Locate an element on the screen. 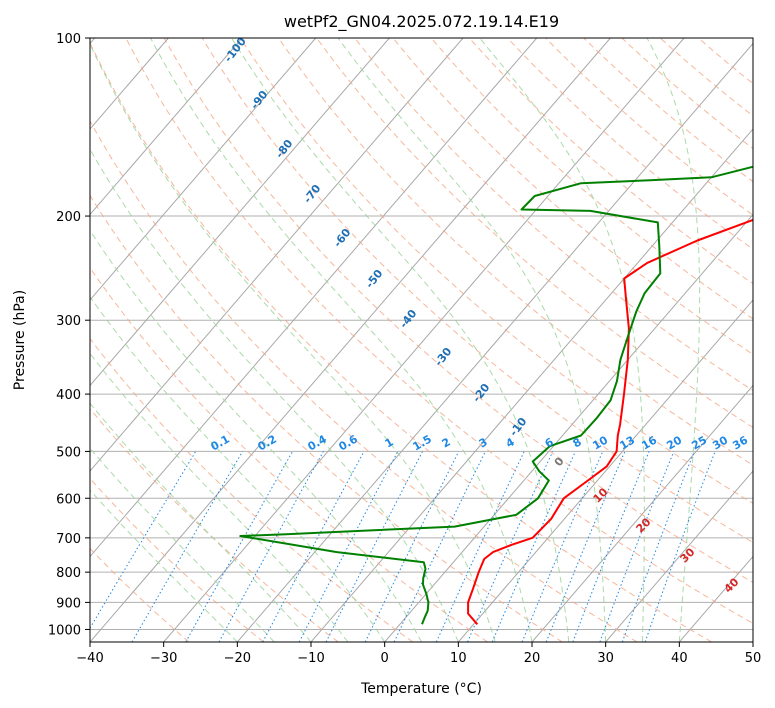 The height and width of the screenshot is (708, 775). moist-adiabat--20 is located at coordinates (164, 565).